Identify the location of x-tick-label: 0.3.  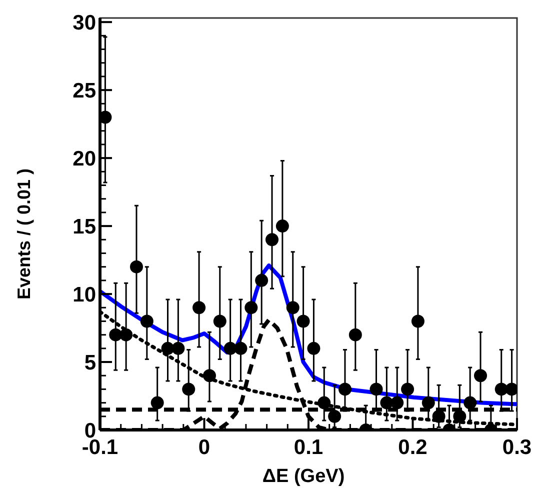
(517, 447).